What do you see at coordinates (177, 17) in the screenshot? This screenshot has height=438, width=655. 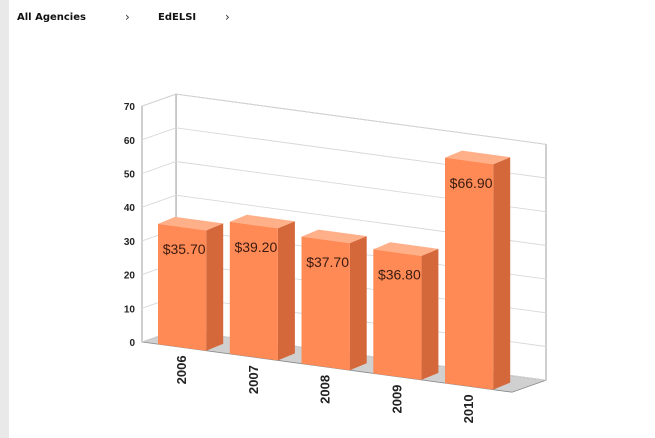 I see `breadcrumb-edelsi: EdELSI` at bounding box center [177, 17].